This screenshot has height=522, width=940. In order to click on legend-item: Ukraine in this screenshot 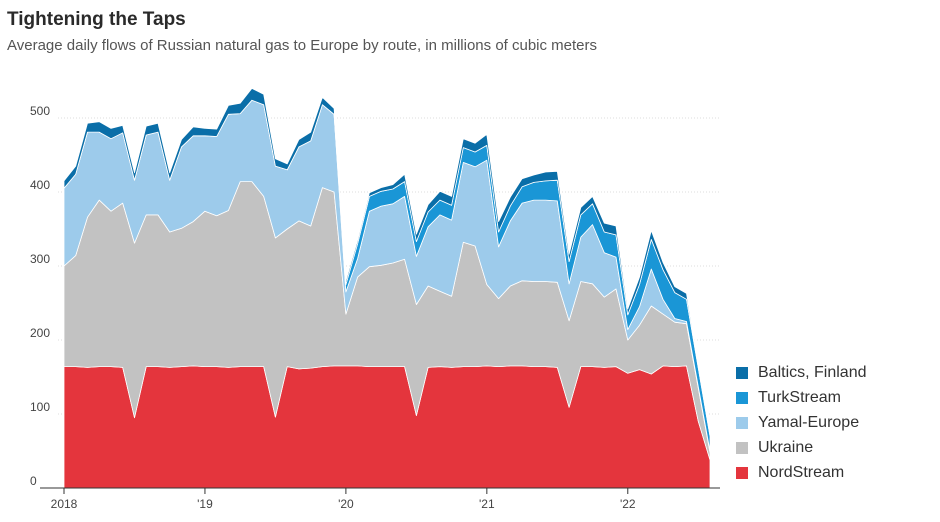, I will do `click(801, 447)`.